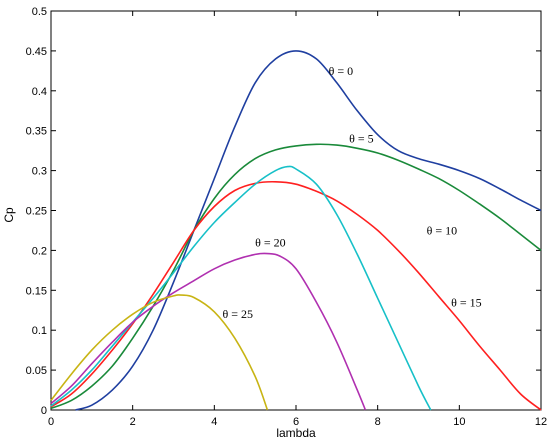 This screenshot has width=550, height=442. I want to click on x-tick-label: 6, so click(296, 422).